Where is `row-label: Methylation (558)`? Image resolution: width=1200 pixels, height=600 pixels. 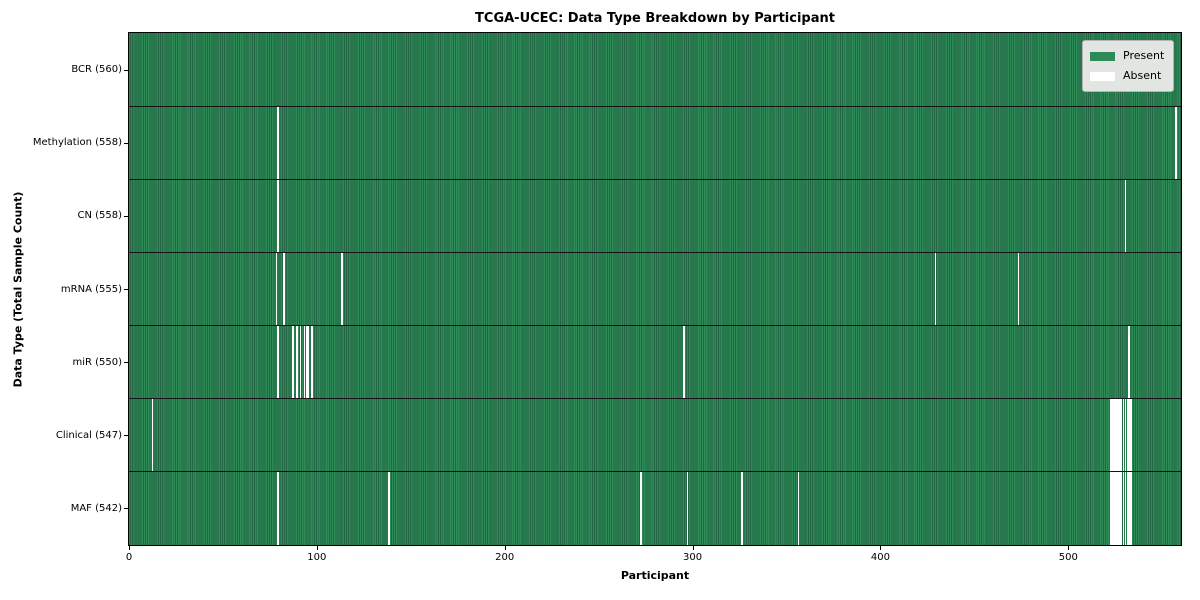
row-label: Methylation (558) is located at coordinates (77, 143).